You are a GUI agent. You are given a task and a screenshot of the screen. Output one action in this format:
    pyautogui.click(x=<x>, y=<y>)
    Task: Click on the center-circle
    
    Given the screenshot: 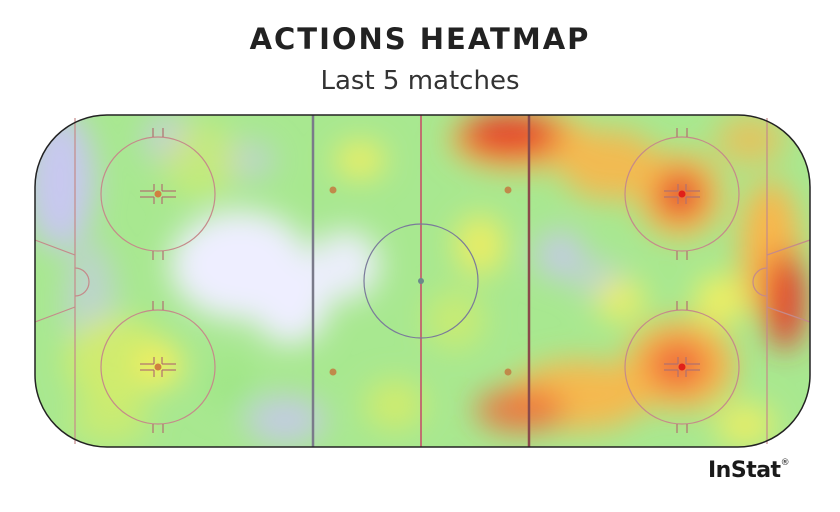 What is the action you would take?
    pyautogui.click(x=421, y=281)
    